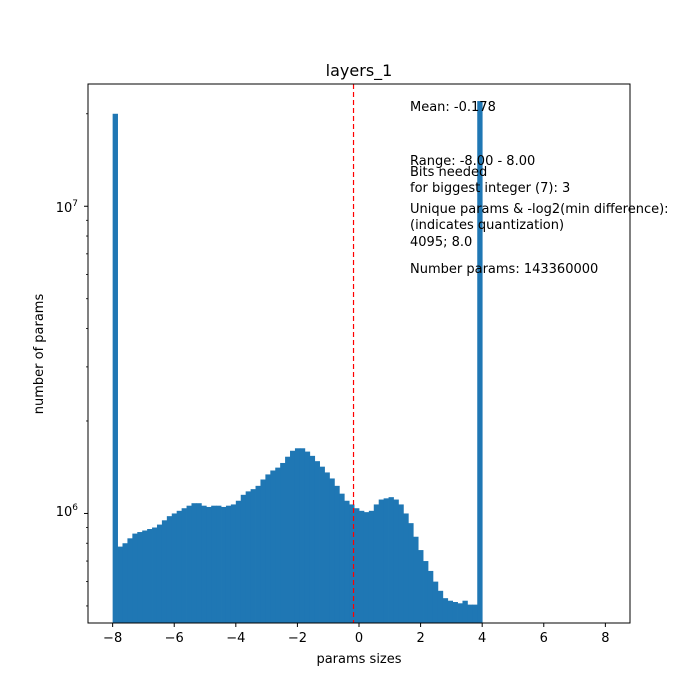 The width and height of the screenshot is (700, 700). What do you see at coordinates (448, 172) in the screenshot?
I see `bits-annotation-line1: Bits needed` at bounding box center [448, 172].